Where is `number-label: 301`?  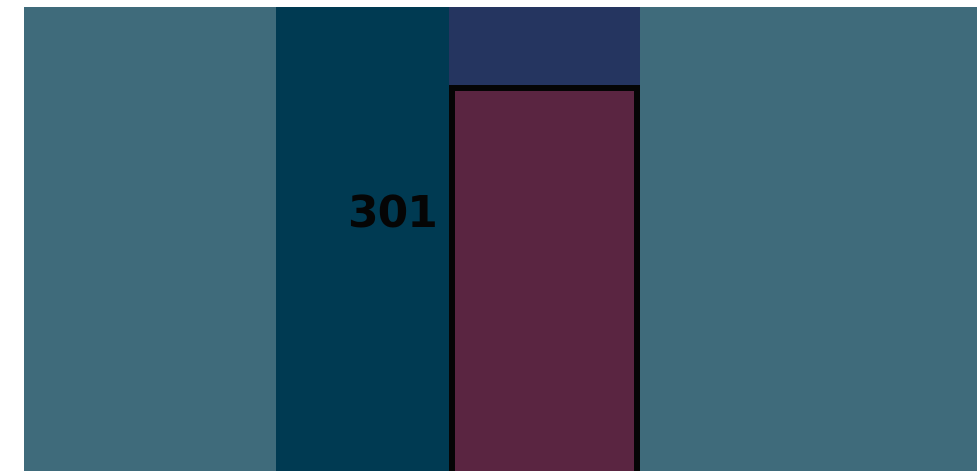
number-label: 301 is located at coordinates (393, 212).